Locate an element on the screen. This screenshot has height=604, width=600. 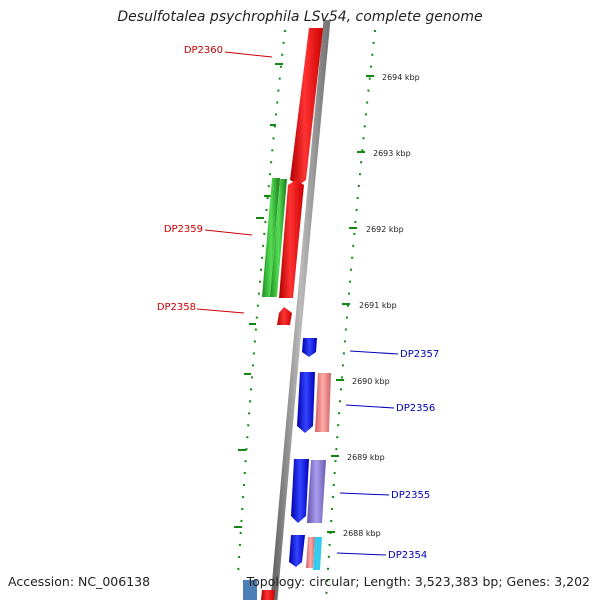
gene-arrow-dp2358 is located at coordinates (284, 316).